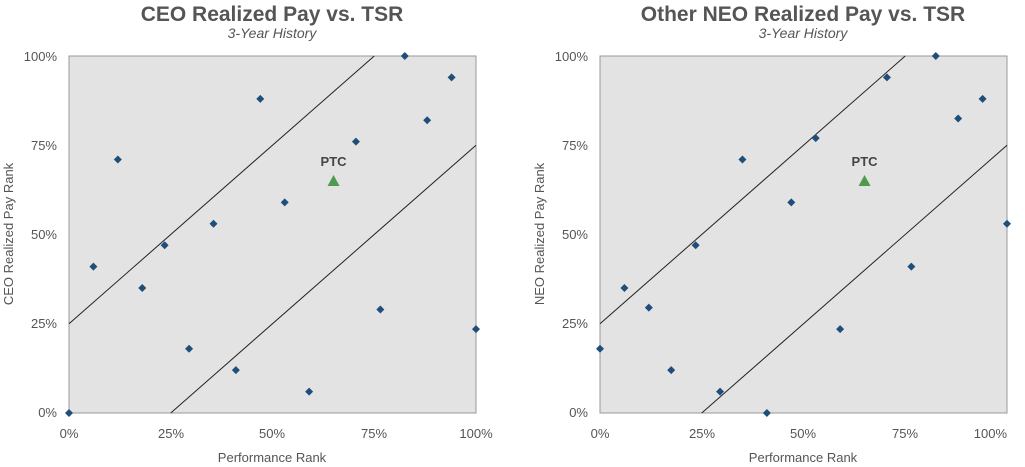  I want to click on chart-title: CEO Realized Pay vs. TSR, so click(272, 14).